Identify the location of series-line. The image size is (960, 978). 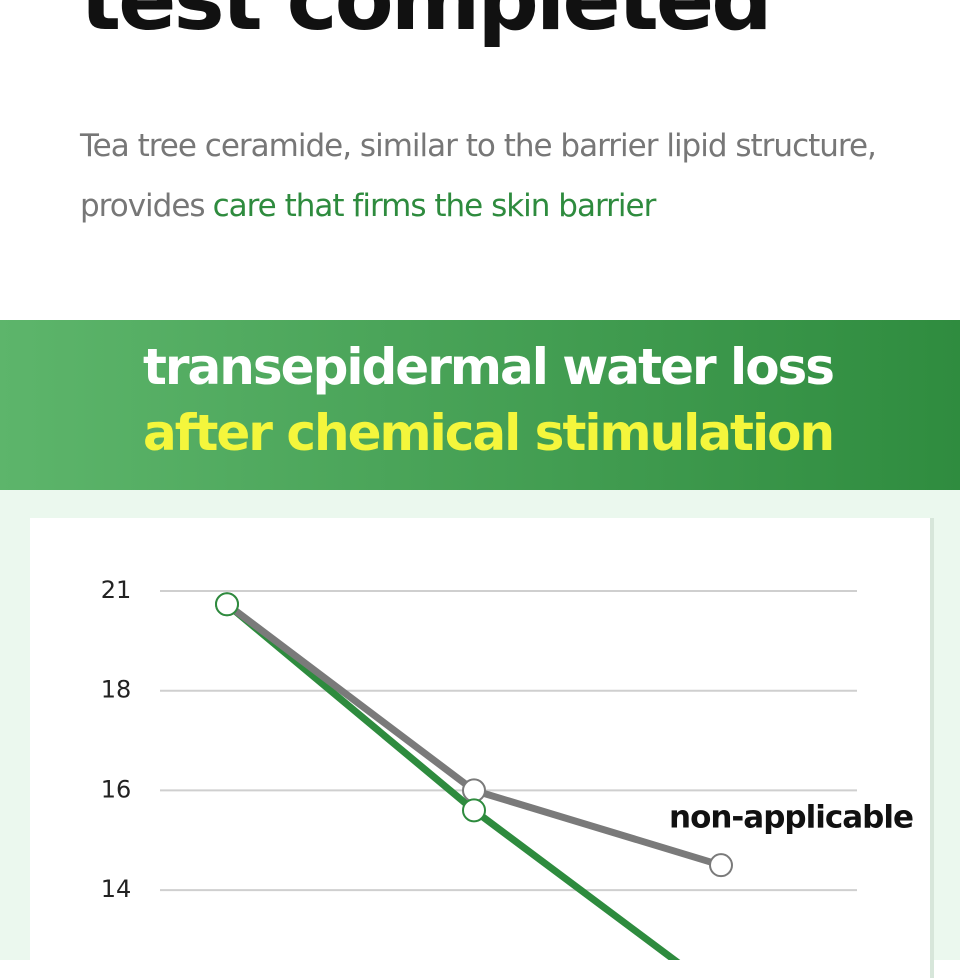
(473, 735).